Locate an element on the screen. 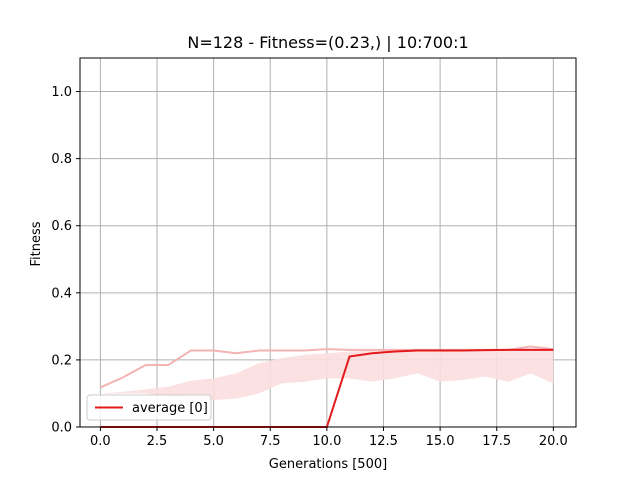  range-band is located at coordinates (327, 374).